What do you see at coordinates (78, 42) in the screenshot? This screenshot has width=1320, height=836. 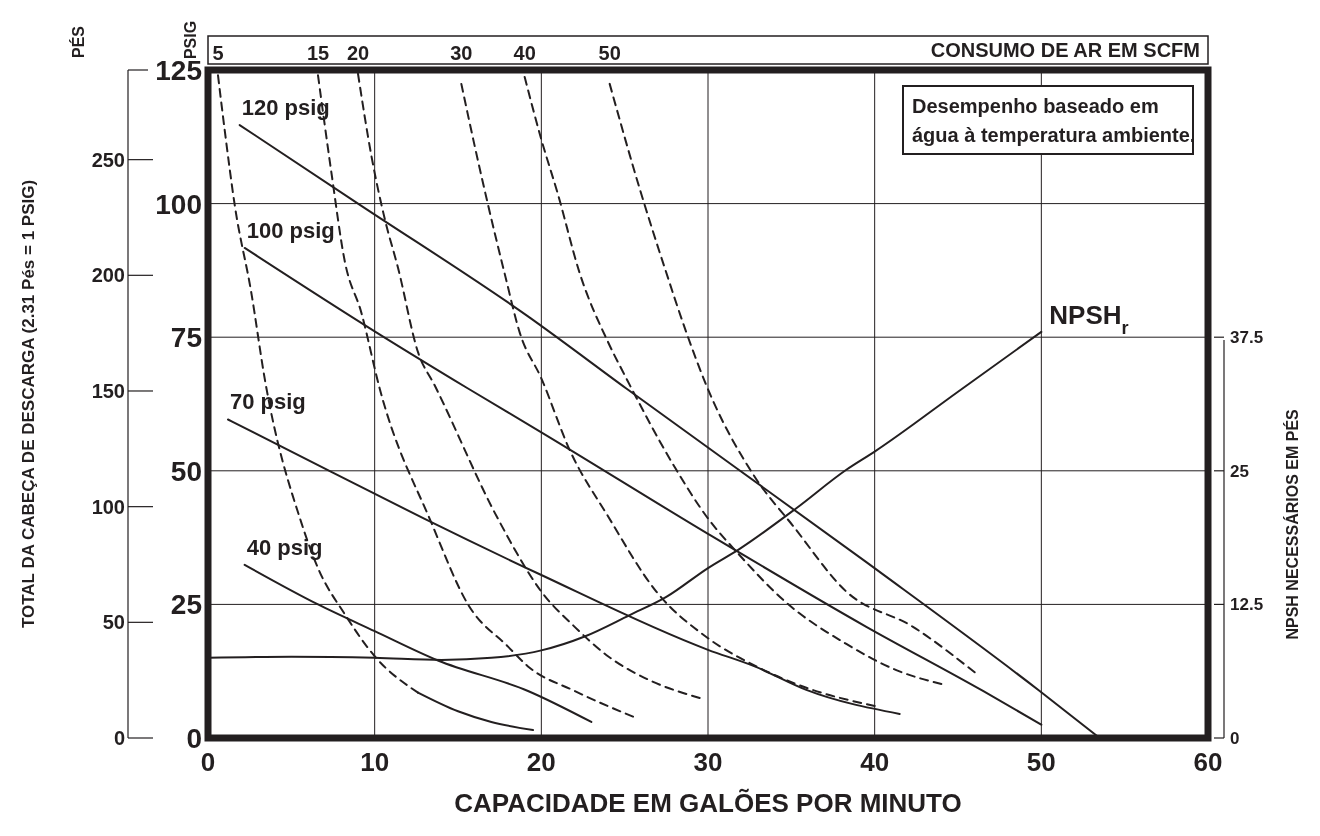 I see `y3-axis-title: PÉS` at bounding box center [78, 42].